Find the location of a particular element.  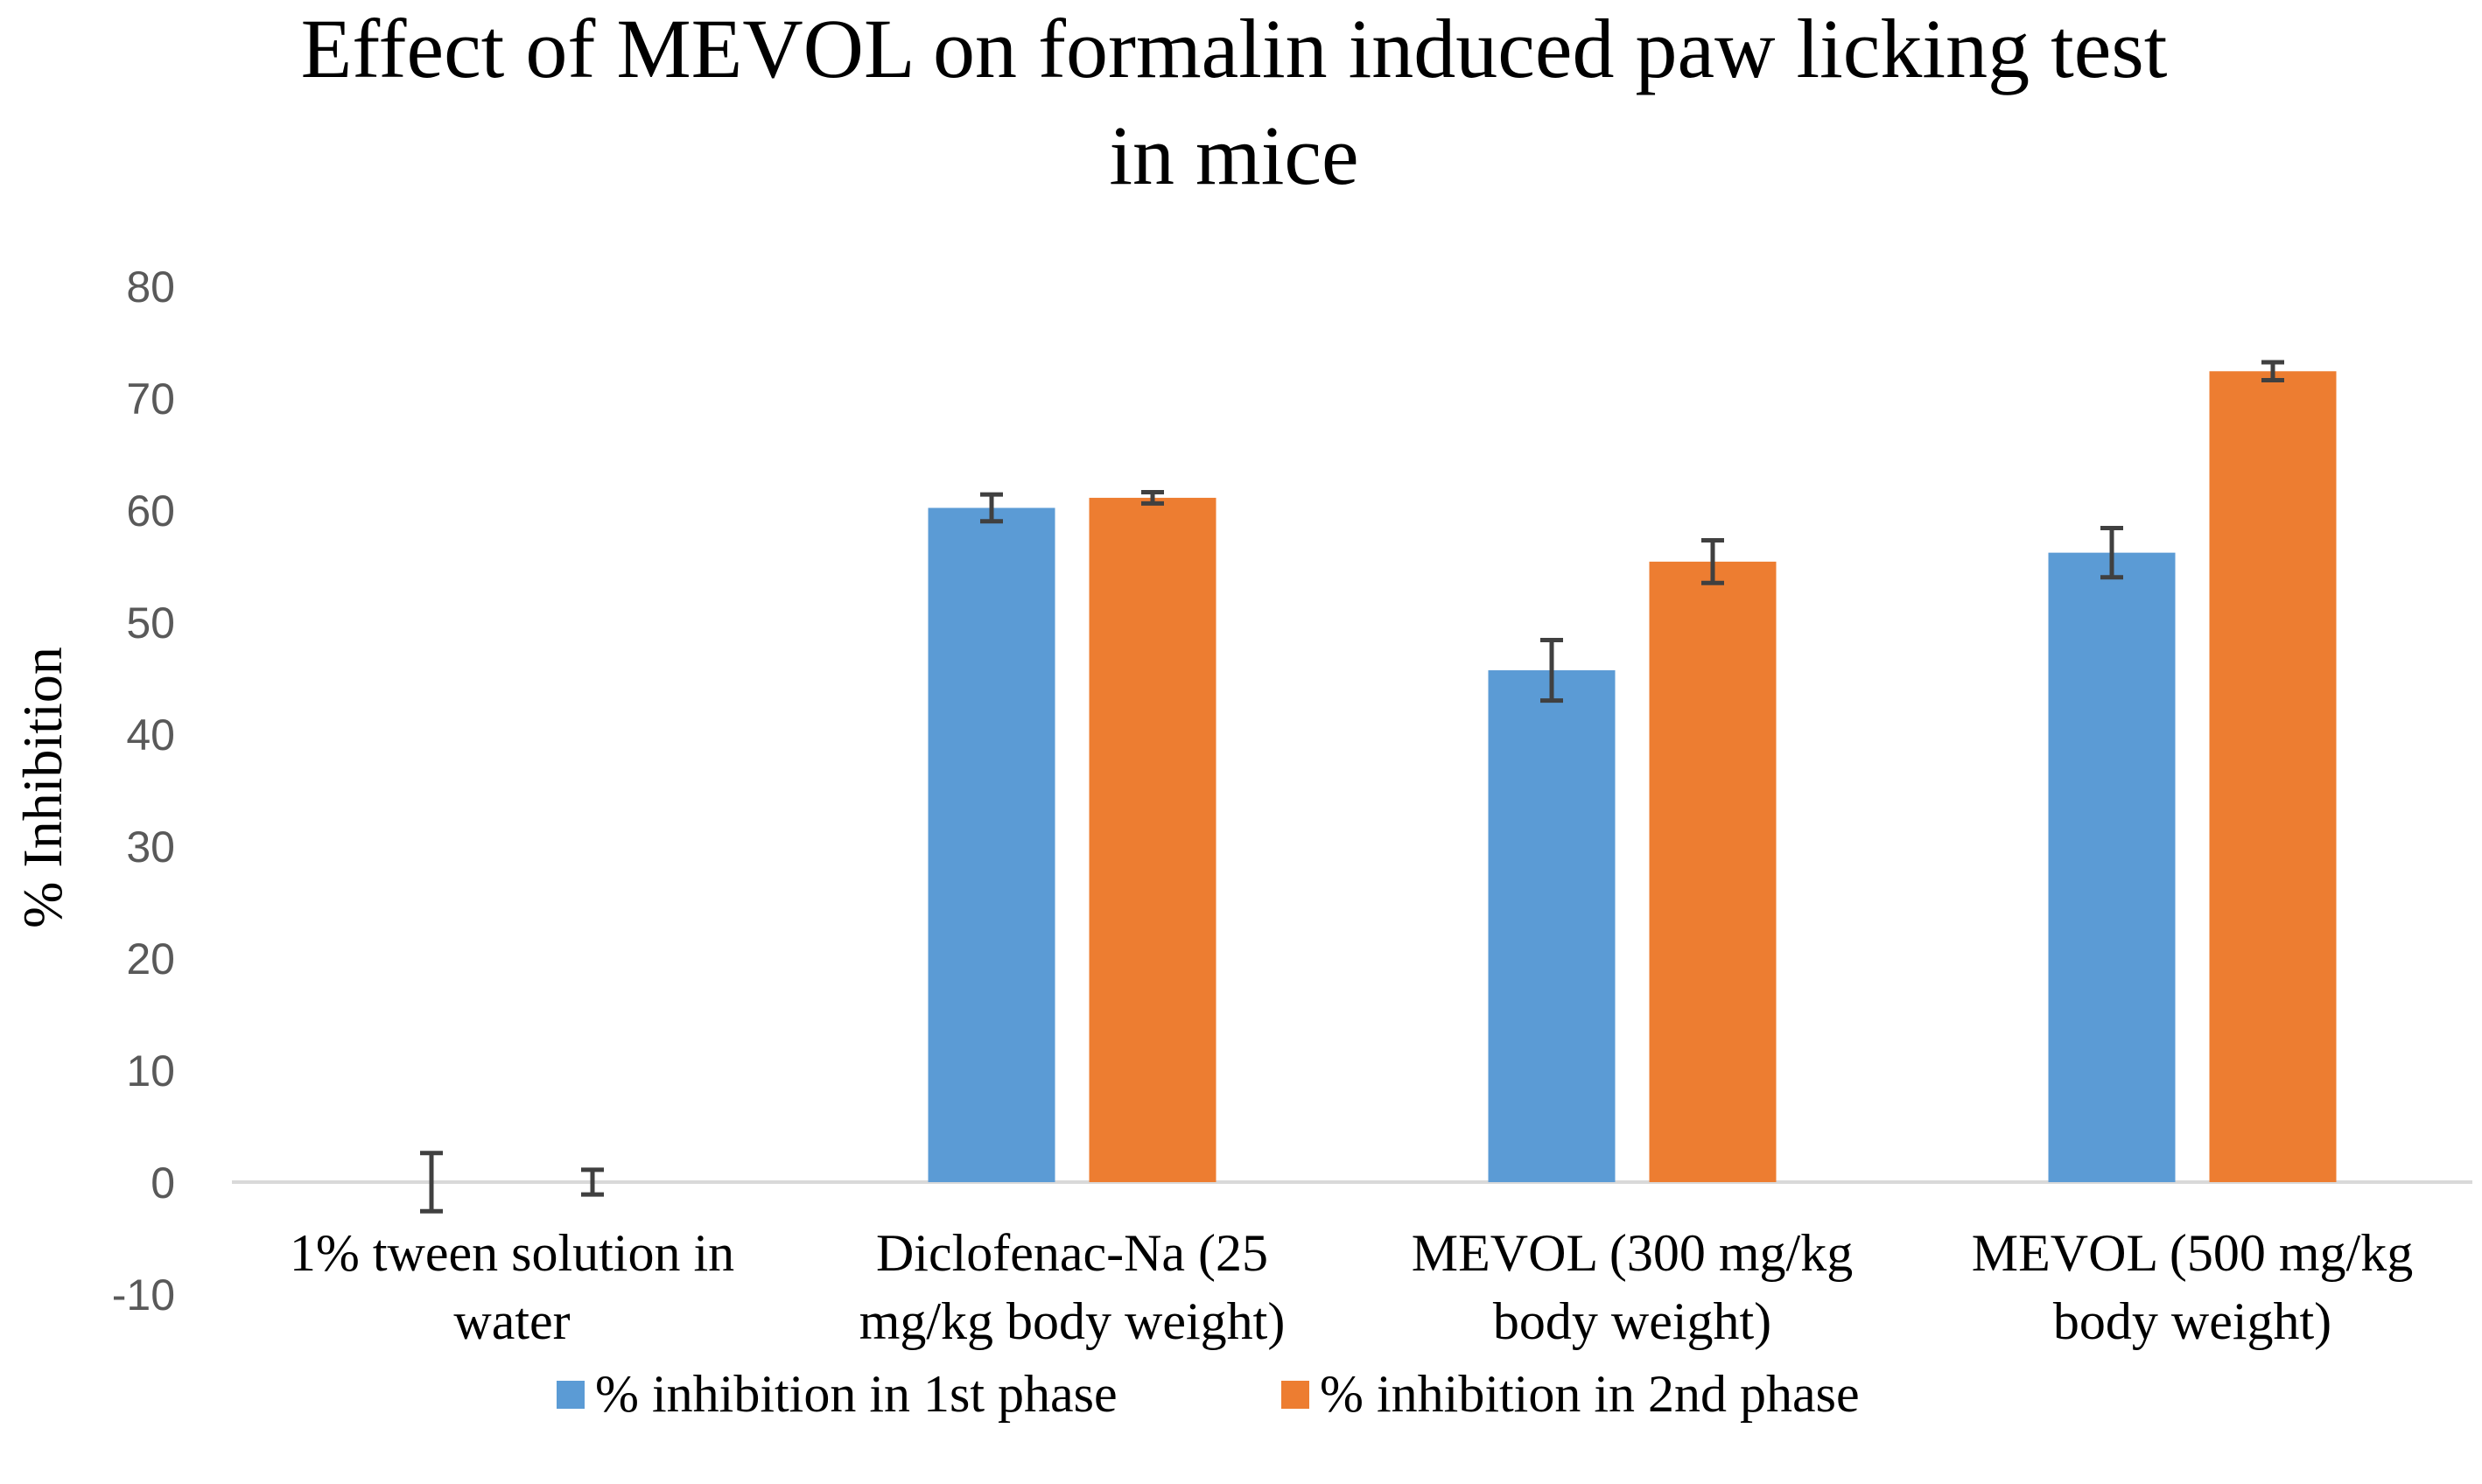

legend-label: % inhibition in 1st phase is located at coordinates (856, 1394).